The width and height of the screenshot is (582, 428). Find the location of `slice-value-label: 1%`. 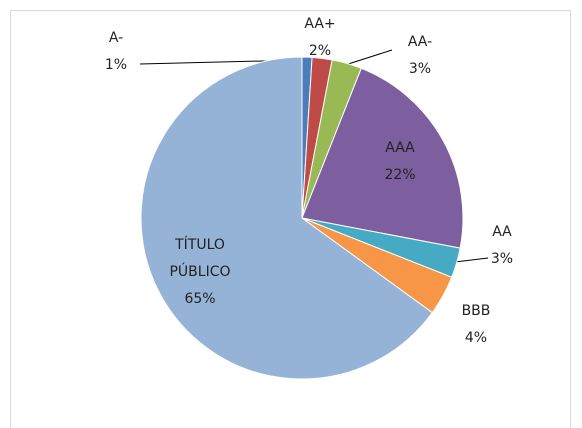

slice-value-label: 1% is located at coordinates (116, 65).